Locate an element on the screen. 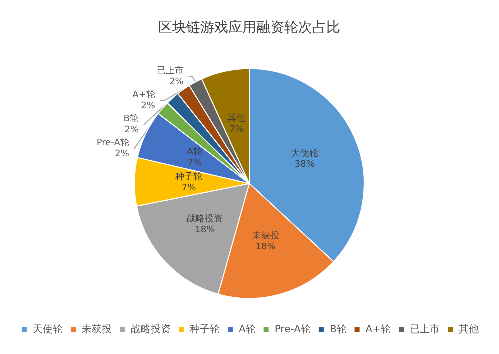 This screenshot has height=354, width=499. data-label: 38% is located at coordinates (305, 165).